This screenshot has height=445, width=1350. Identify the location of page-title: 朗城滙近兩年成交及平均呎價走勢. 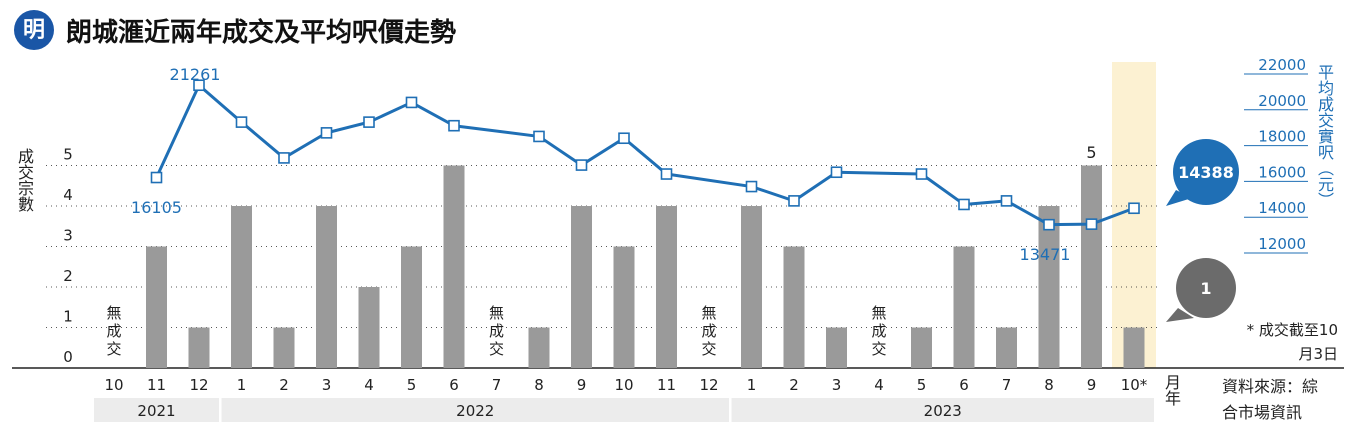
(261, 33).